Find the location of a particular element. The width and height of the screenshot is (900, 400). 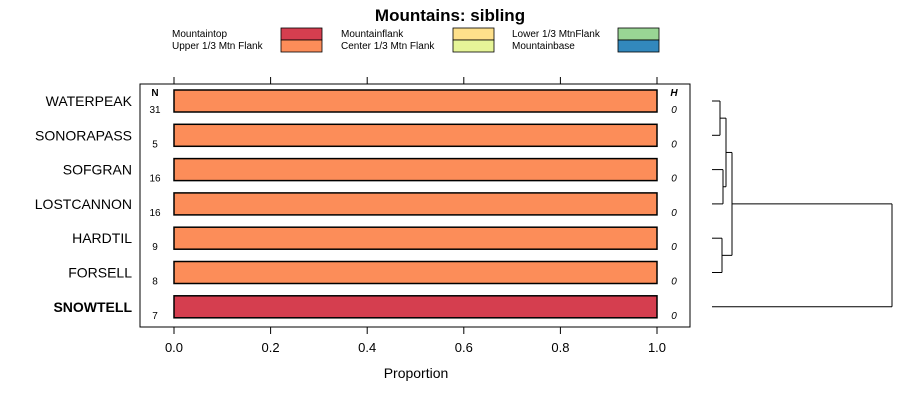

row-label: SNOWTELL is located at coordinates (92, 307).